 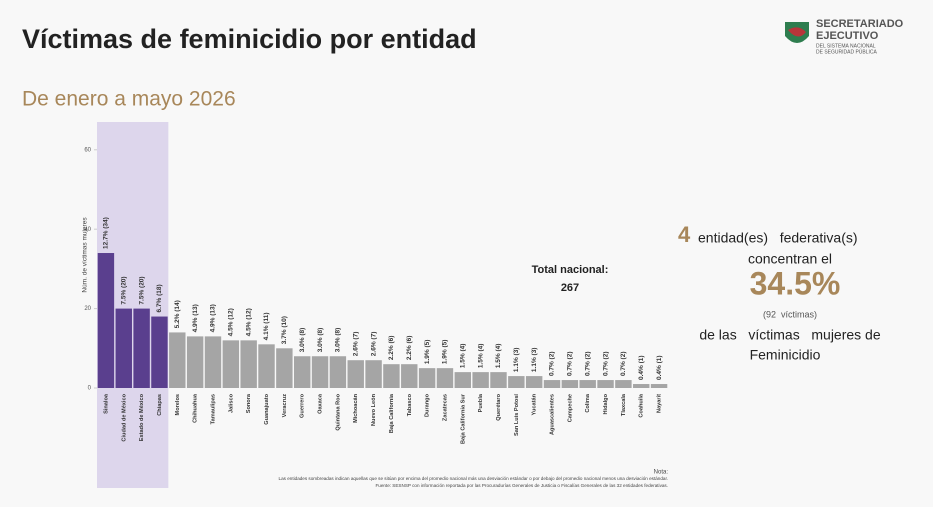 What do you see at coordinates (790, 314) in the screenshot?
I see `summary-victims: (92 víctimas)` at bounding box center [790, 314].